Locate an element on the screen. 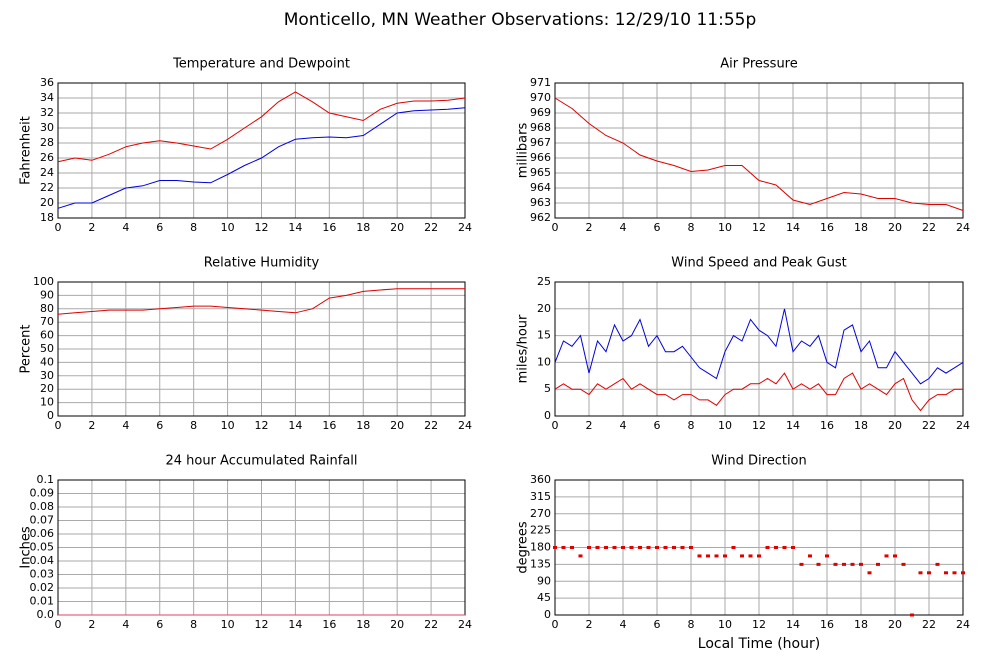 This screenshot has height=659, width=999. y-tick-label: 0.09 is located at coordinates (42, 493).